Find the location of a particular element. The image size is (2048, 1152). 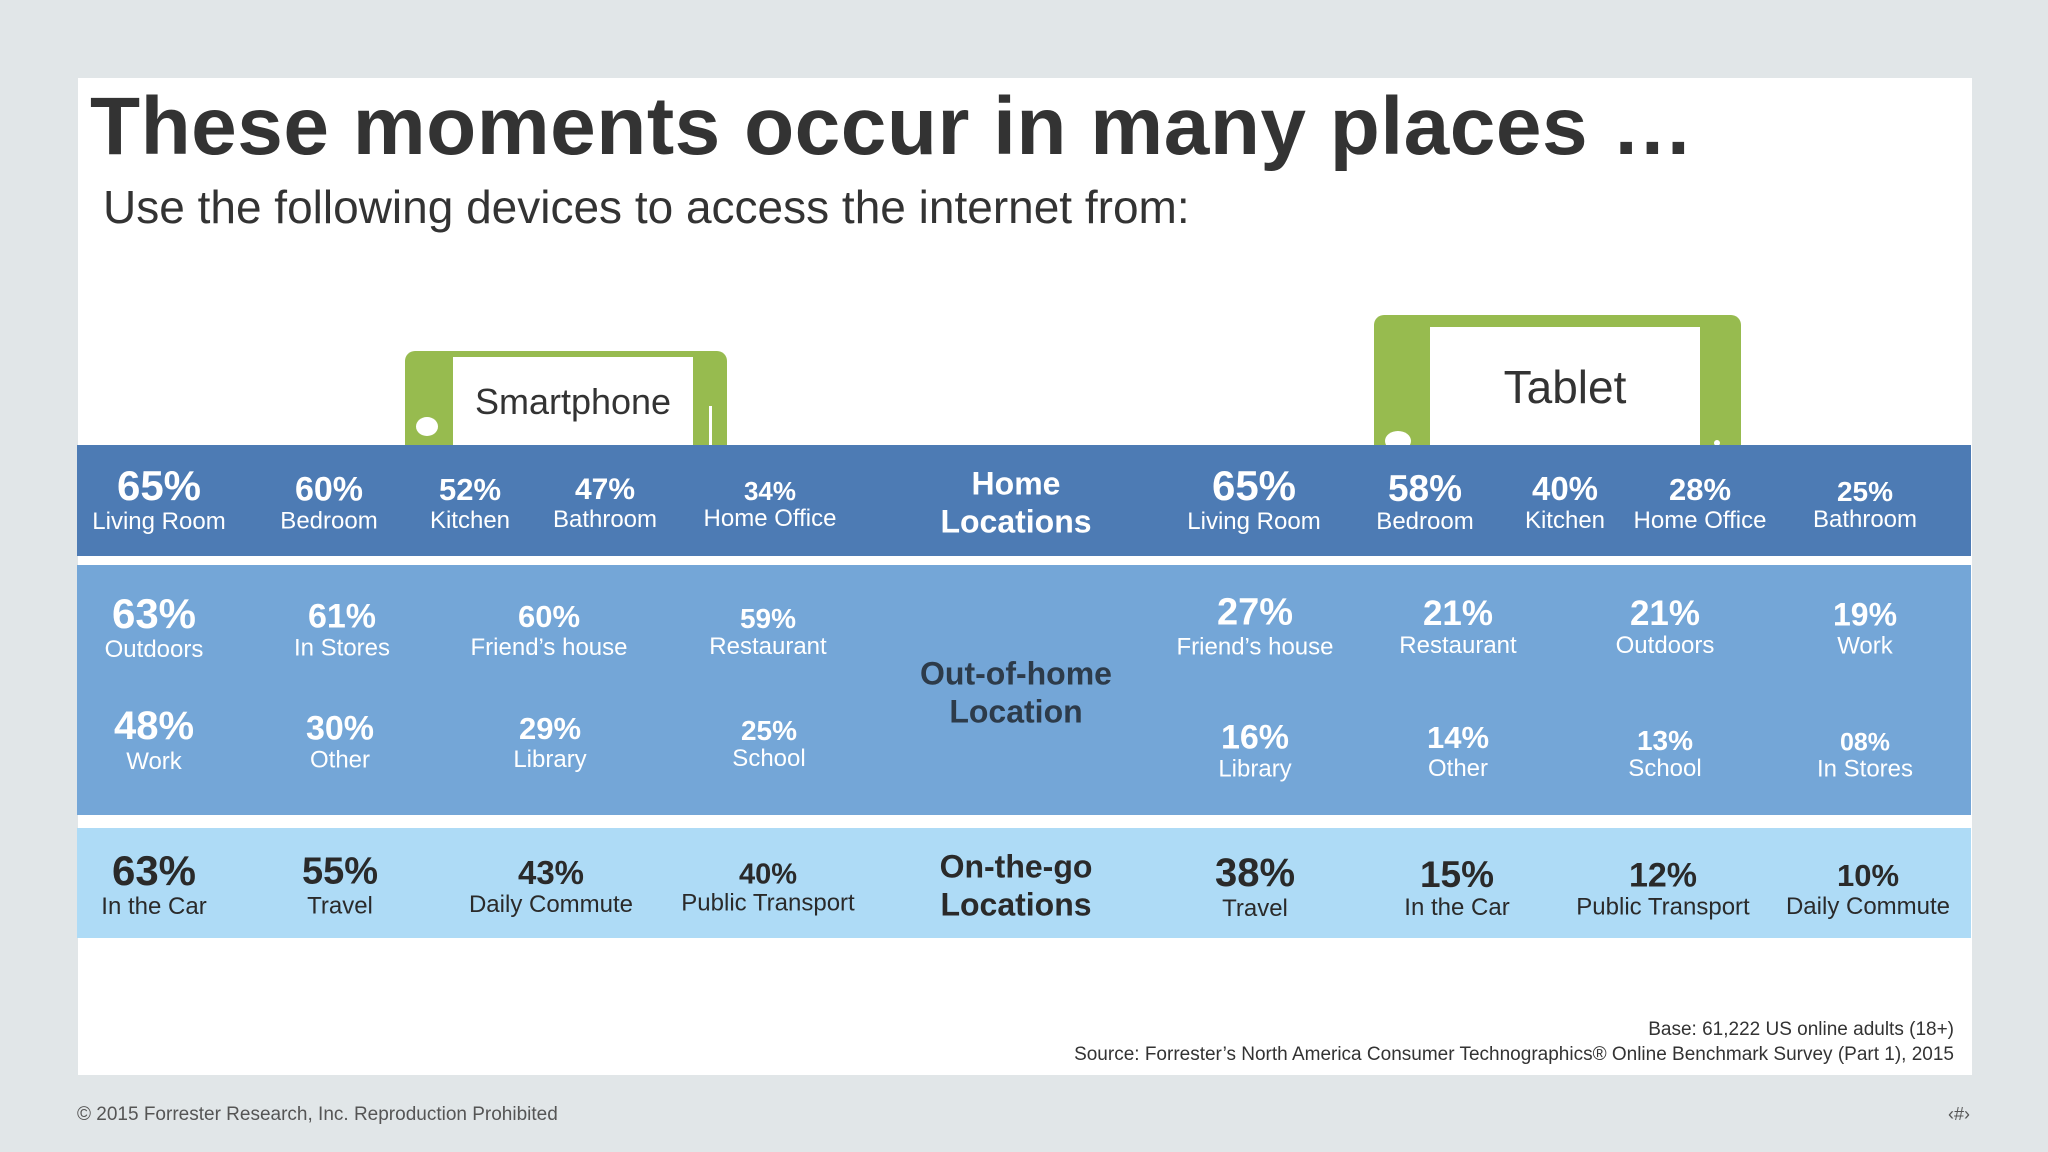

stat-value: 38% is located at coordinates (1255, 873).